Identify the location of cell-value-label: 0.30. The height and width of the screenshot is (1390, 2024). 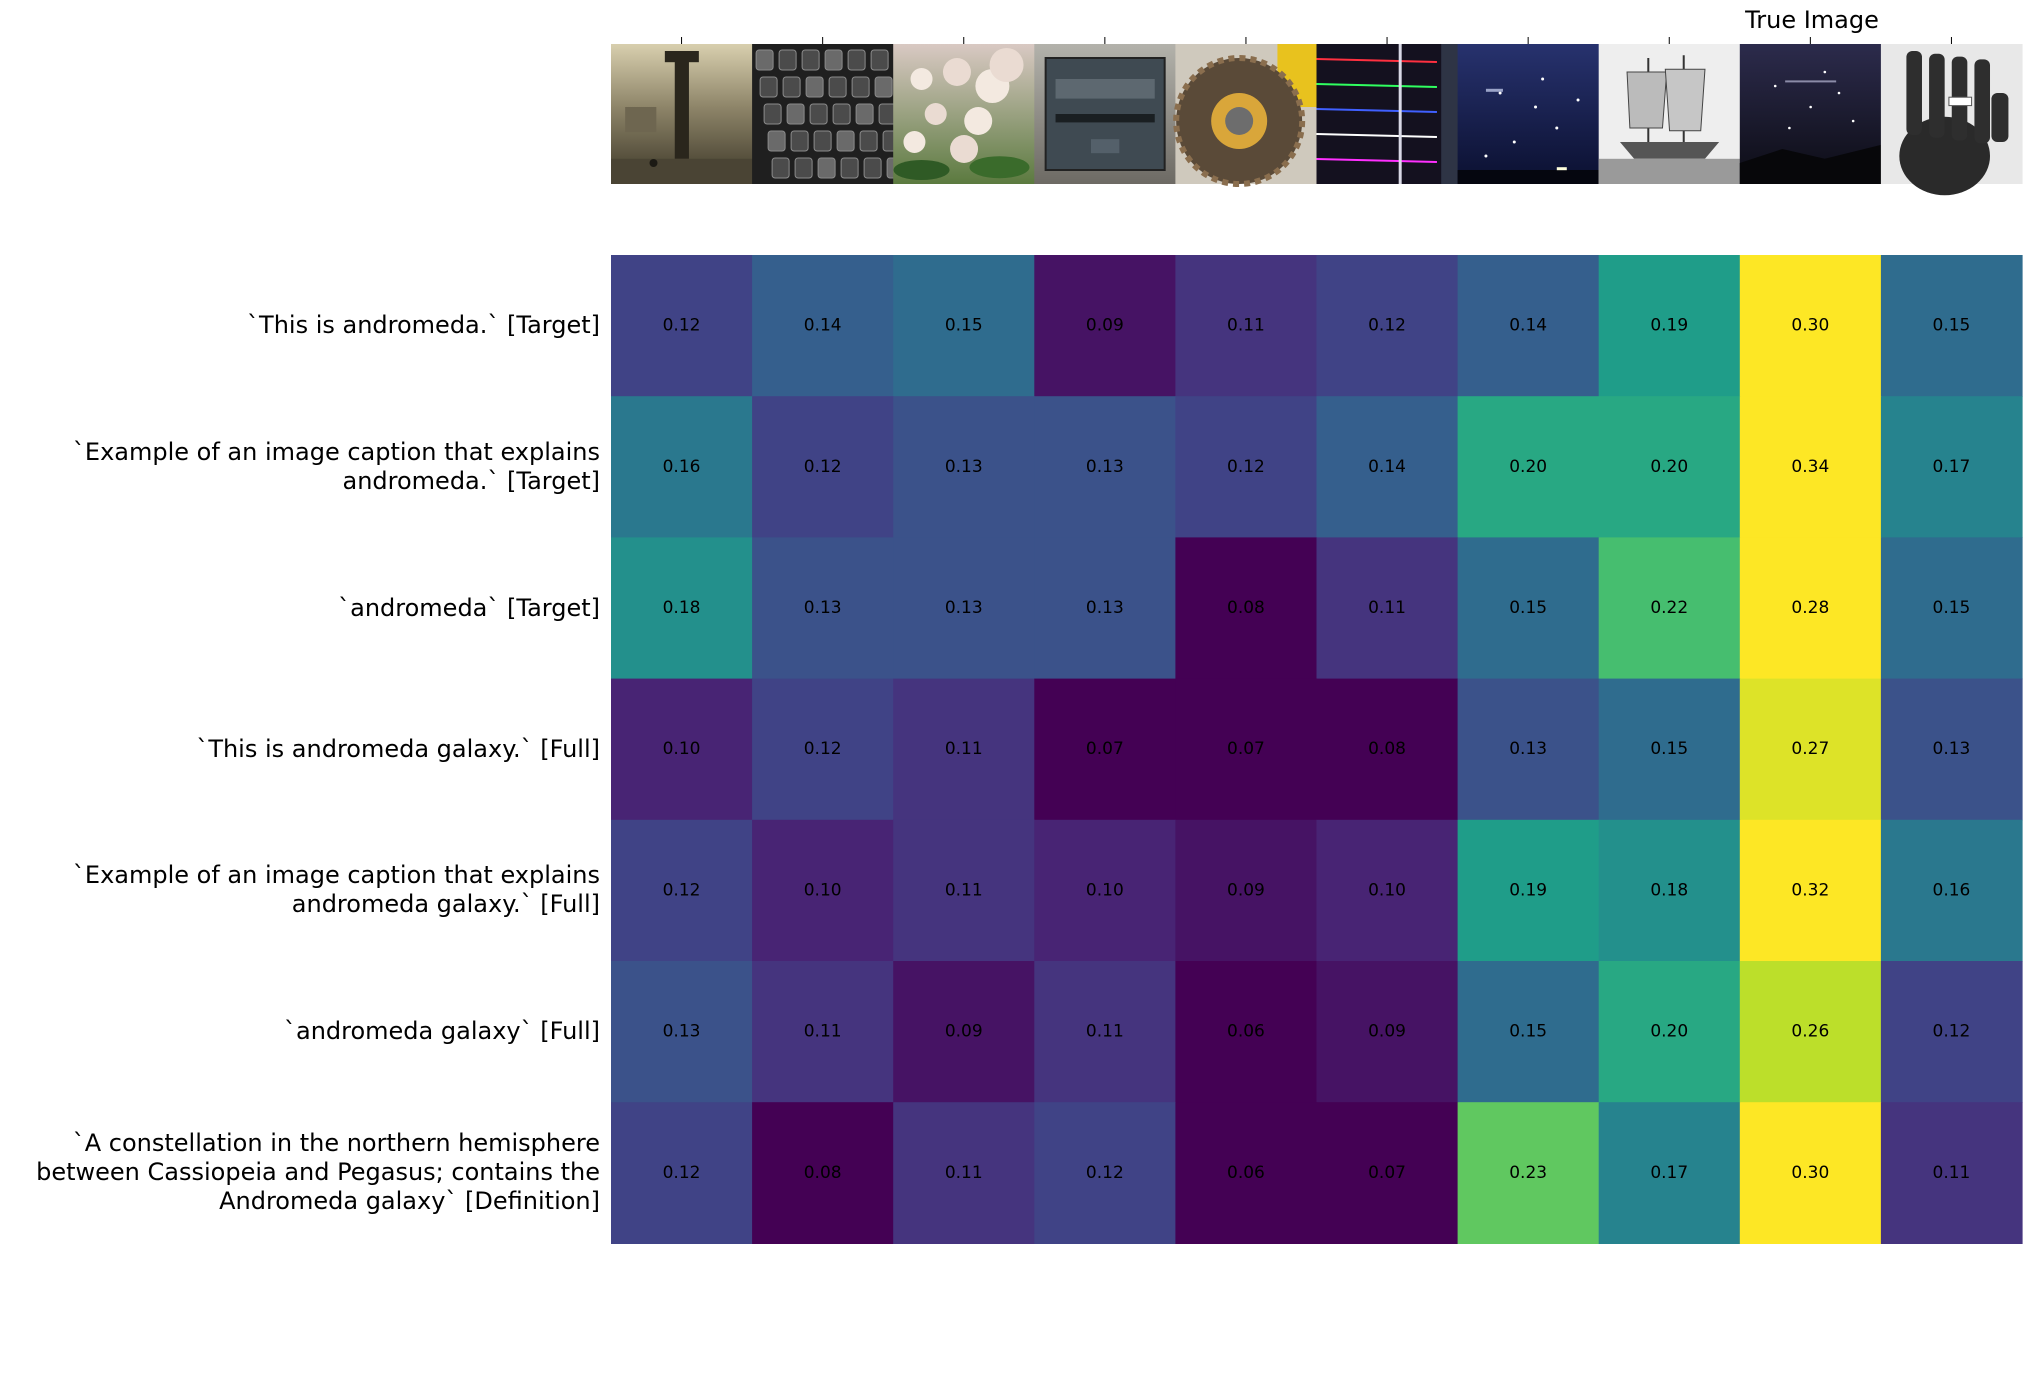
(1810, 1173).